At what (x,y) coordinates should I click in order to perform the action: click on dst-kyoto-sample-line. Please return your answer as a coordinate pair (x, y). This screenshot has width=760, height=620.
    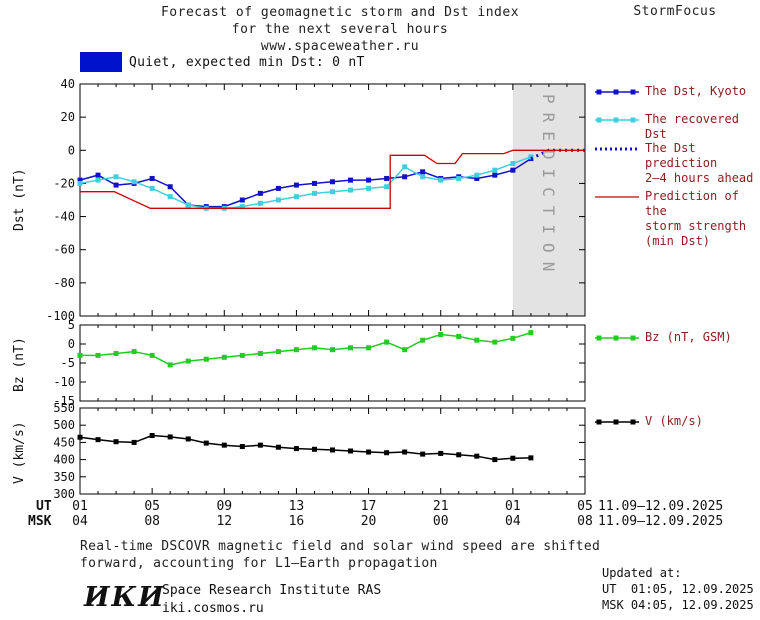
    Looking at the image, I should click on (617, 92).